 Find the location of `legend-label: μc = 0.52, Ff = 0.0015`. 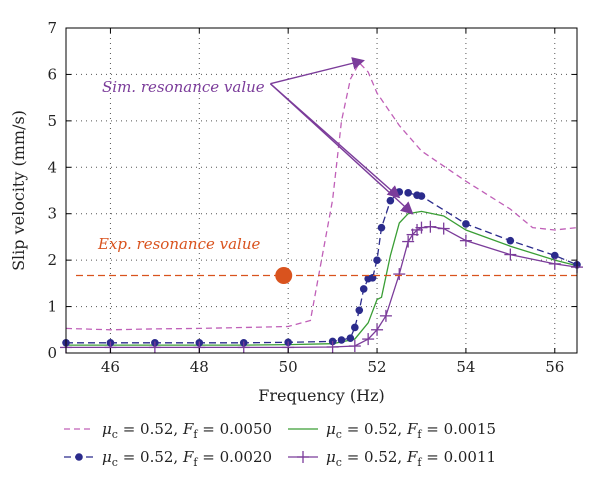

legend-label: μc = 0.52, Ff = 0.0015 is located at coordinates (411, 430).